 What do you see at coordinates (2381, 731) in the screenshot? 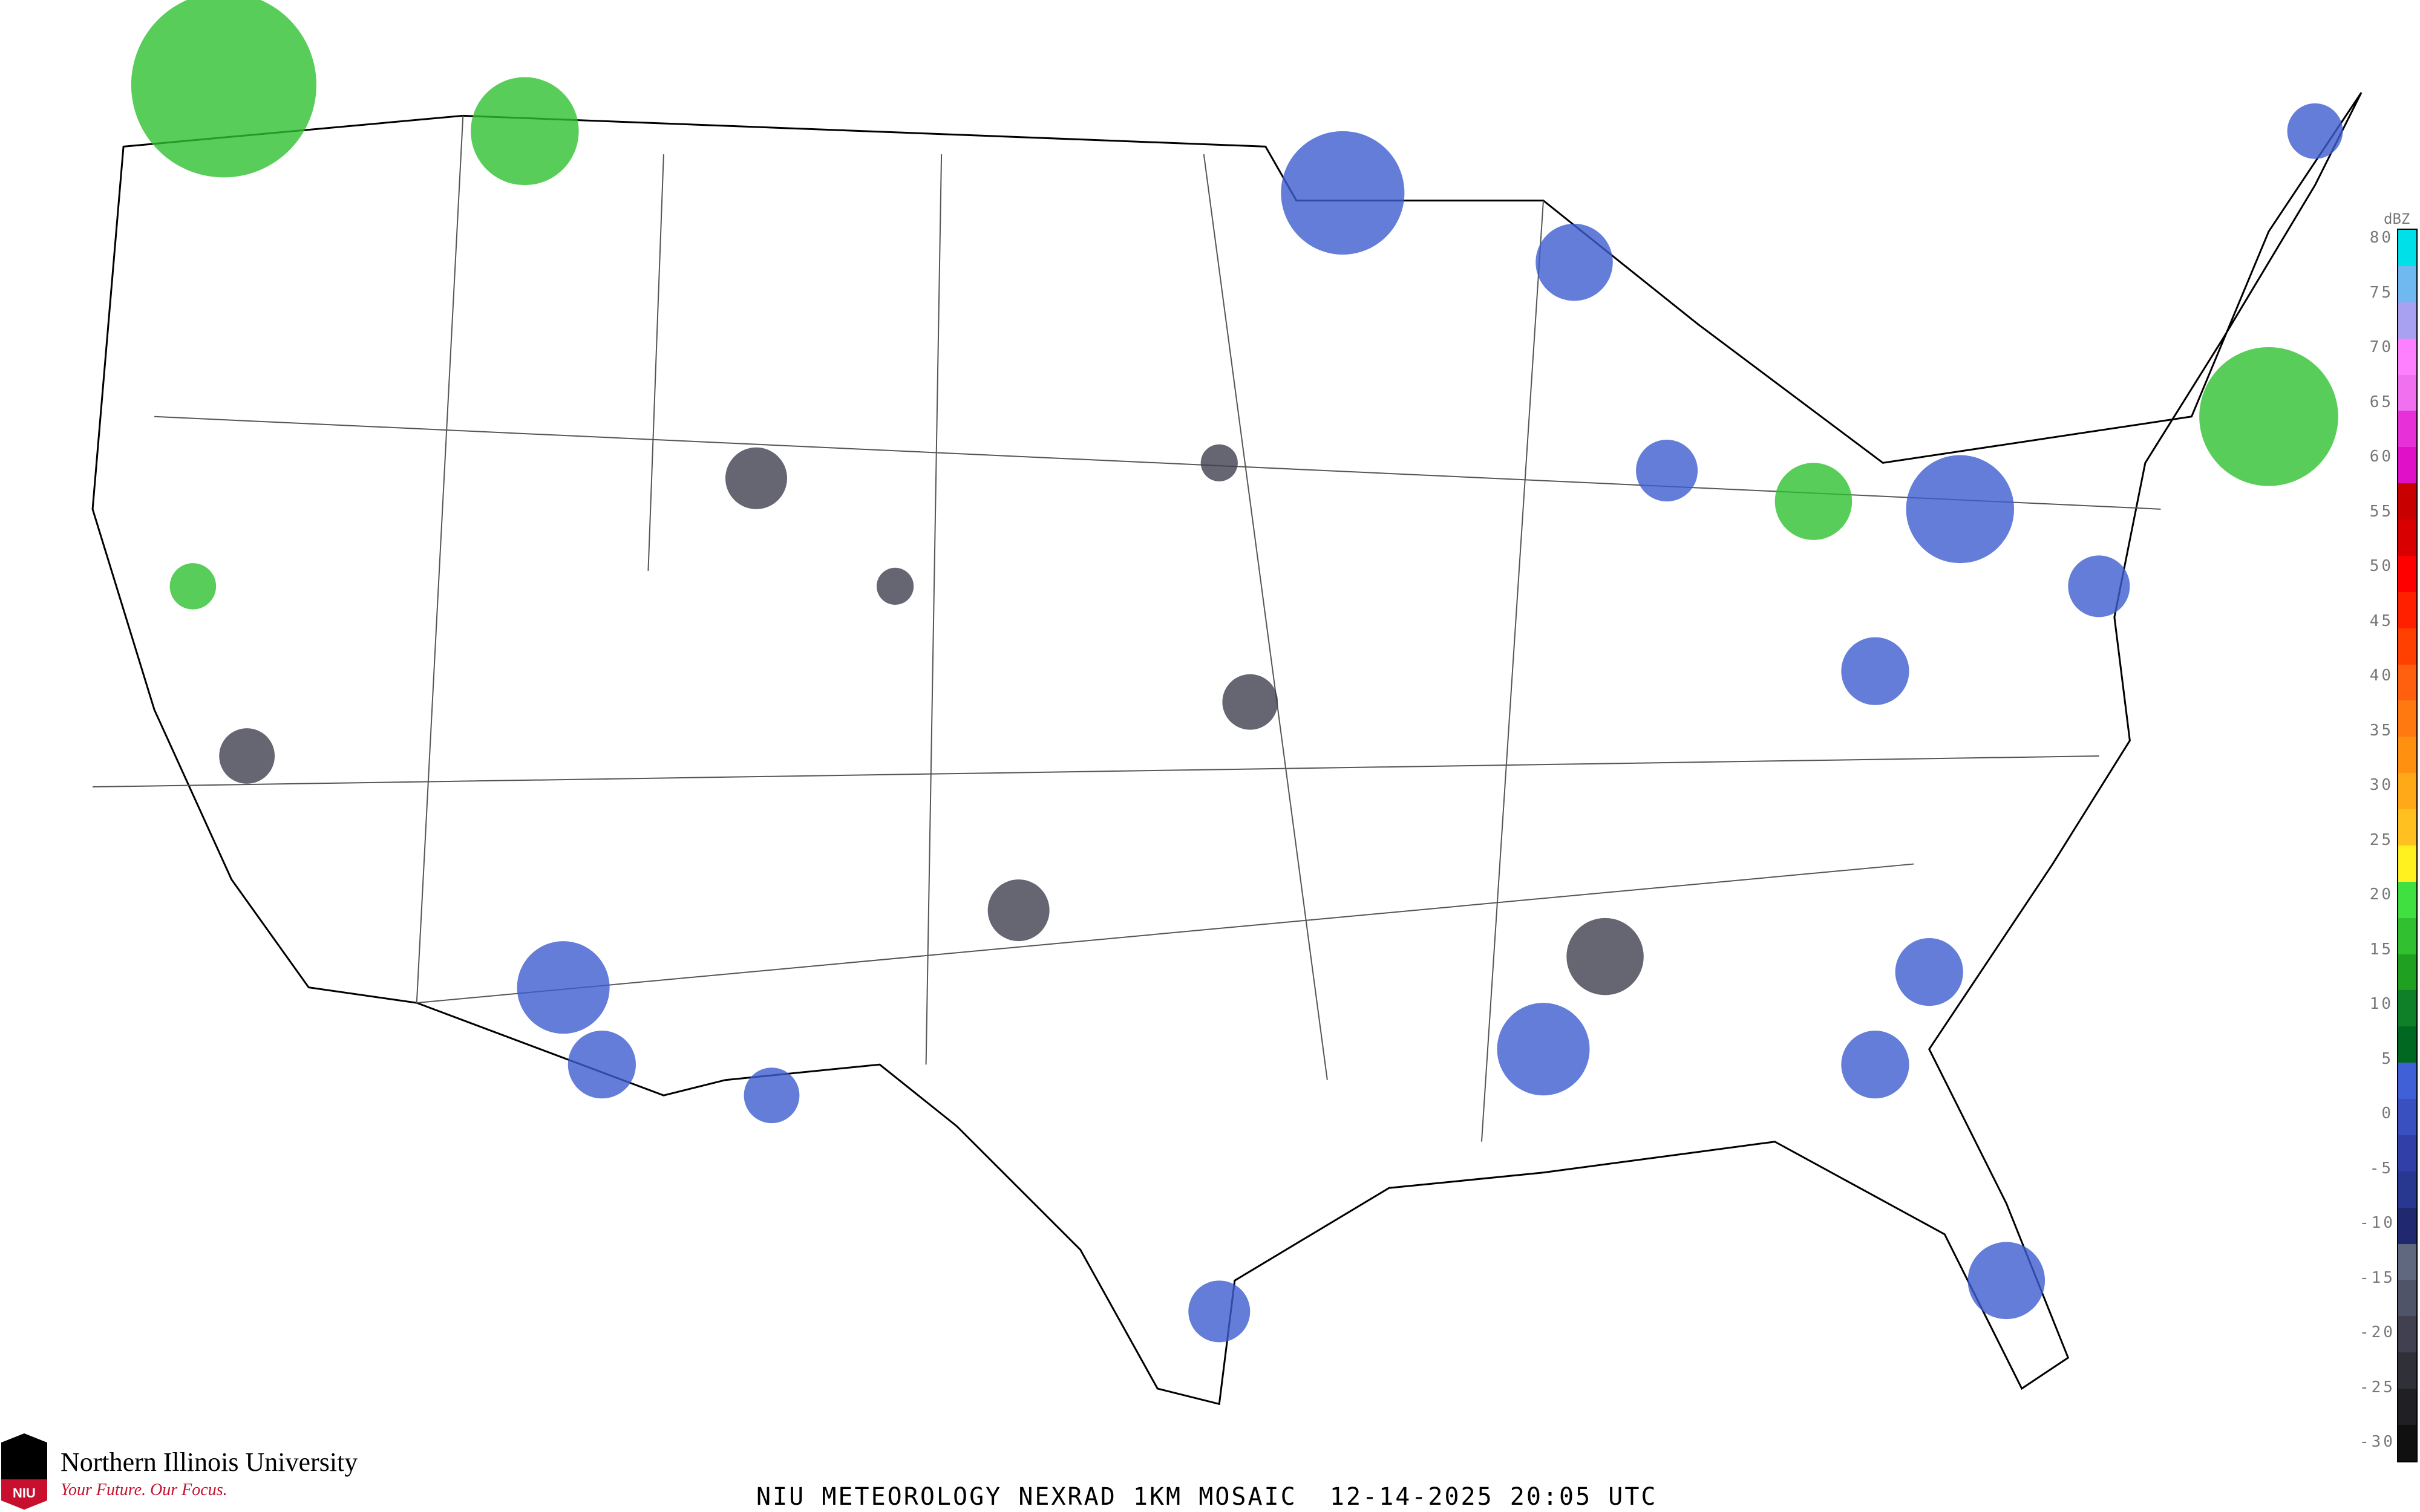
I see `legend-tick-label: 35` at bounding box center [2381, 731].